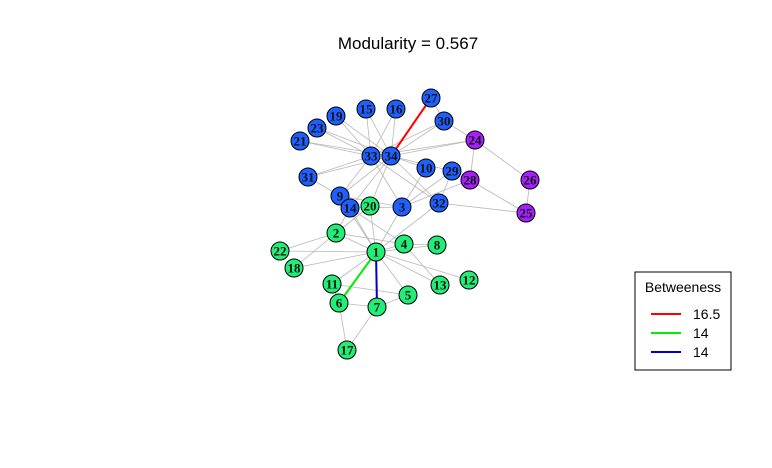 This screenshot has height=468, width=772. Describe the element at coordinates (701, 352) in the screenshot. I see `legend-label-2: 14` at that location.